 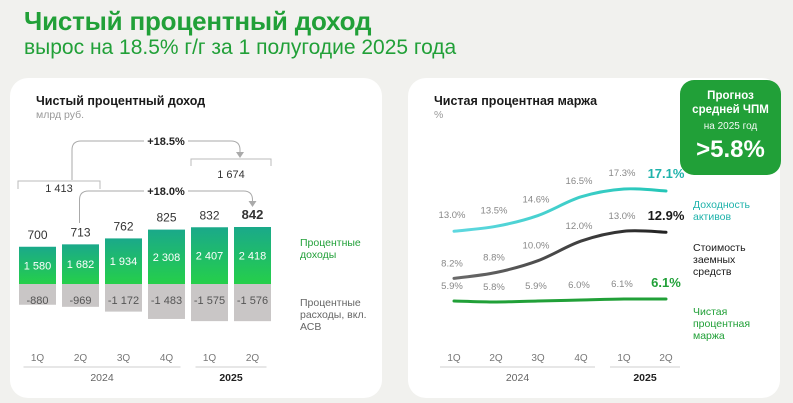 I want to click on forecast-label-line2: средней ЧПМ, so click(x=730, y=110).